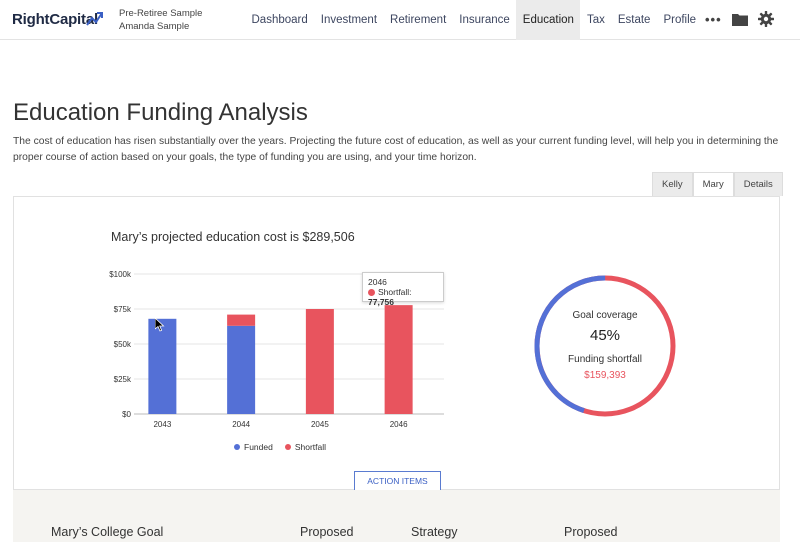  Describe the element at coordinates (766, 19) in the screenshot. I see `gear-icon` at that location.